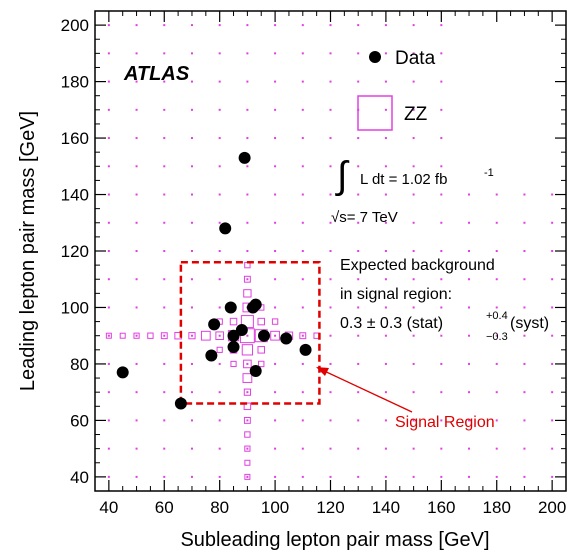 The image size is (577, 554). What do you see at coordinates (164, 507) in the screenshot?
I see `x-tick-label: 60` at bounding box center [164, 507].